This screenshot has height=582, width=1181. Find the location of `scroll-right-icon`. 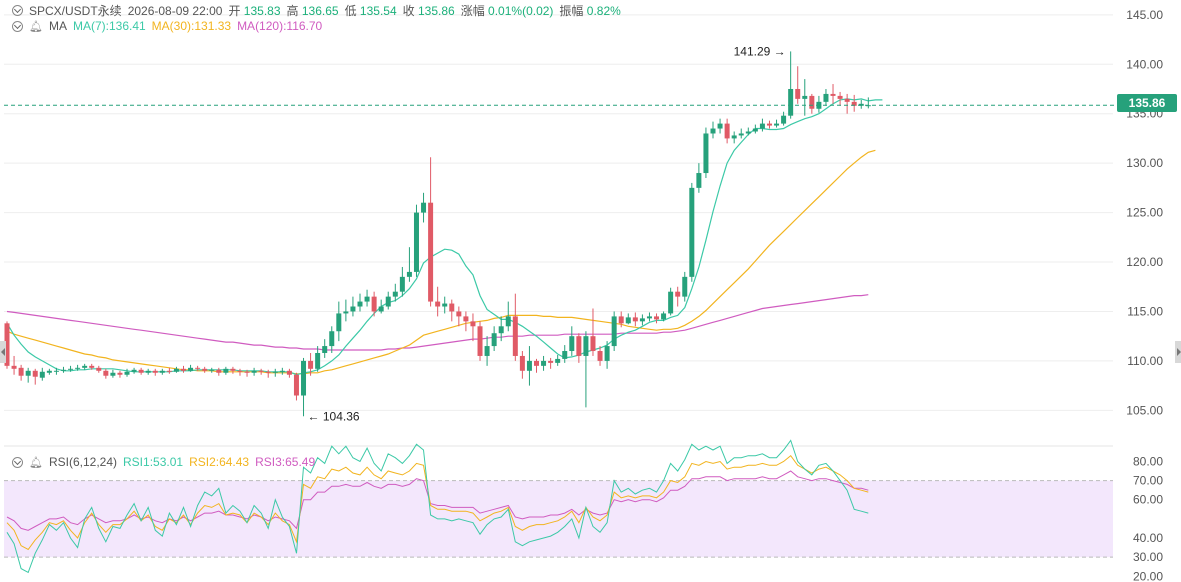

scroll-right-icon is located at coordinates (1178, 352).